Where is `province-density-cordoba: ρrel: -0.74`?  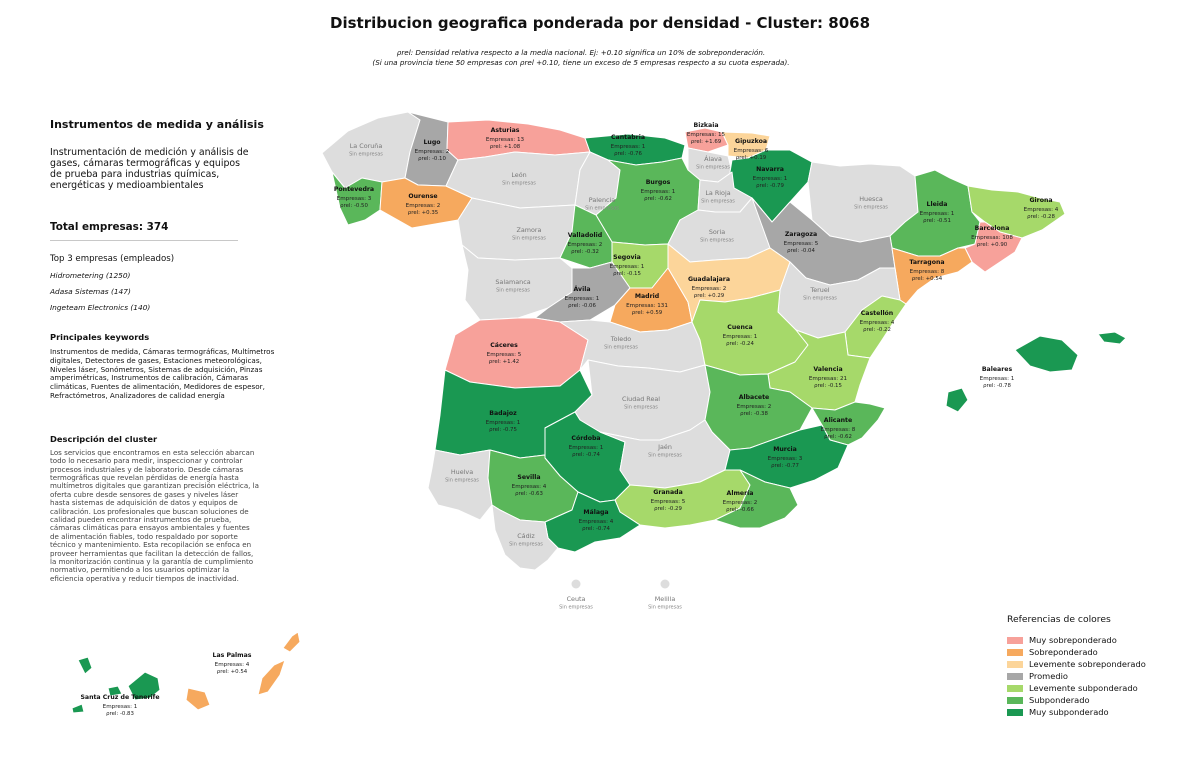
province-density-cordoba: ρrel: -0.74 is located at coordinates (586, 455).